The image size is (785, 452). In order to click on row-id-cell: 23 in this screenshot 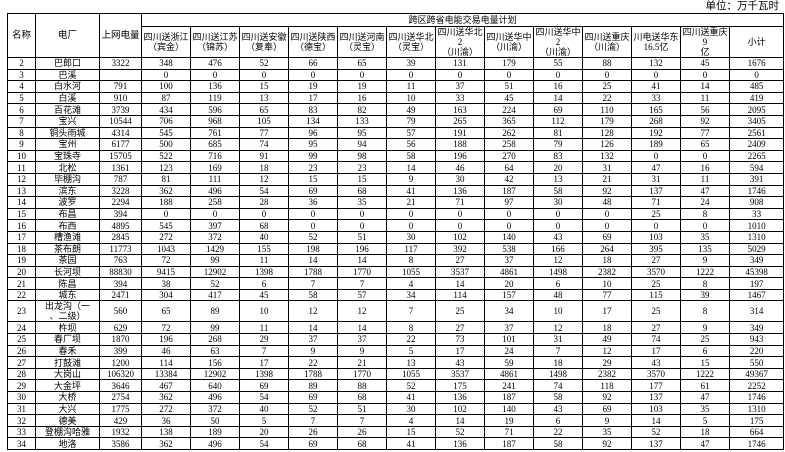, I will do `click(21, 311)`.